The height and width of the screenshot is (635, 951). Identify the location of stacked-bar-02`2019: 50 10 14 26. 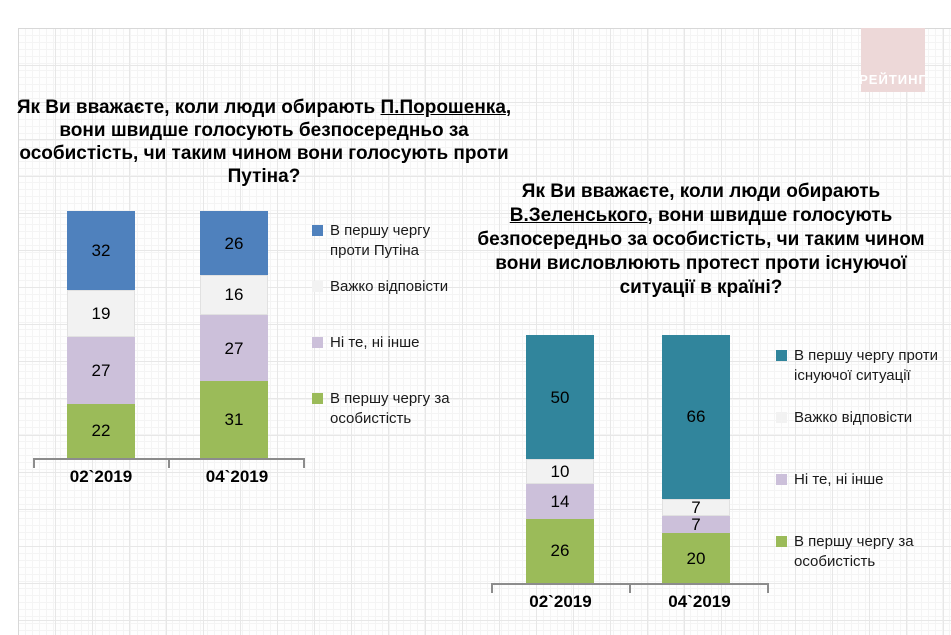
(560, 459).